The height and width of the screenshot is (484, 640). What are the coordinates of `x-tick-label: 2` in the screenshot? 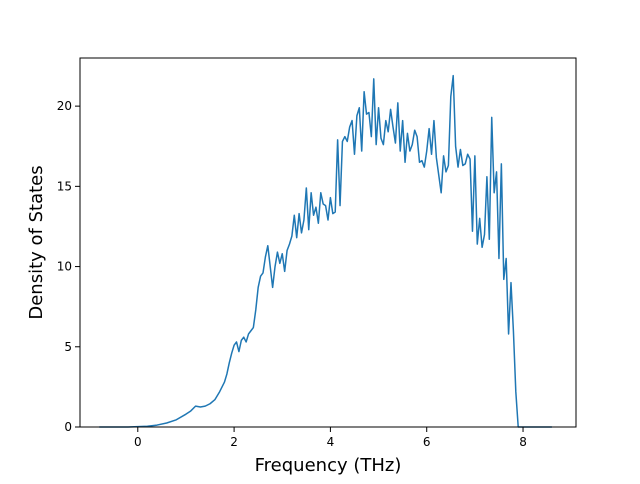 It's located at (234, 442).